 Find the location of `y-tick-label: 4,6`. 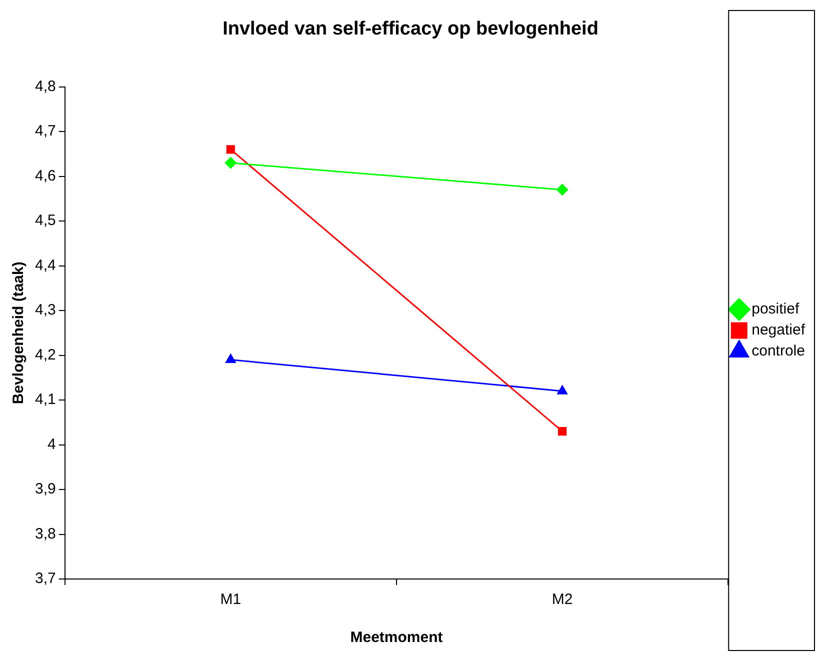

y-tick-label: 4,6 is located at coordinates (45, 175).